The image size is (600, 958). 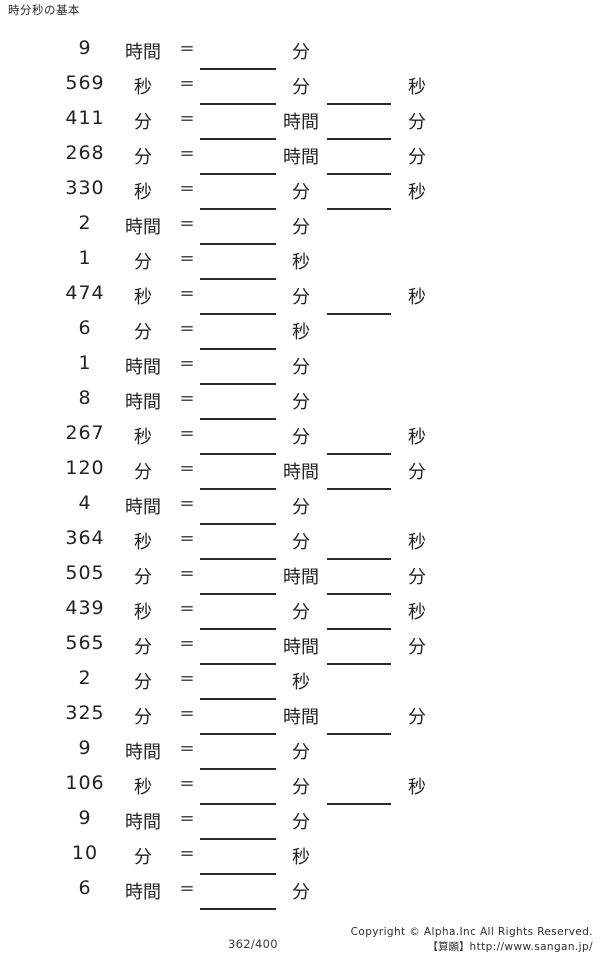 What do you see at coordinates (85, 573) in the screenshot?
I see `problem-quantity: 505` at bounding box center [85, 573].